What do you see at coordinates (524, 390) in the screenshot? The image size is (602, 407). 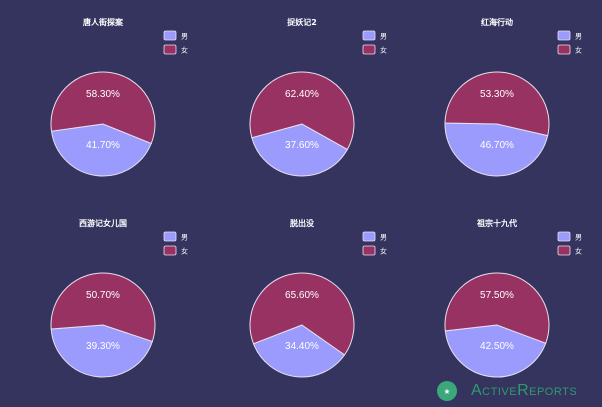 I see `brand-name: ActiveReports` at bounding box center [524, 390].